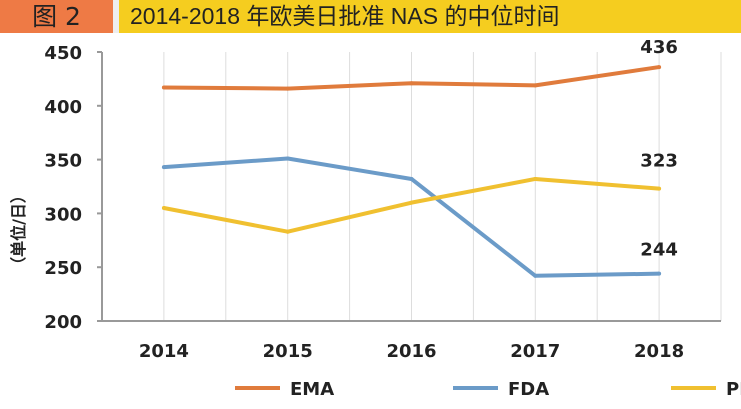  What do you see at coordinates (659, 47) in the screenshot?
I see `data-label-ema: 436` at bounding box center [659, 47].